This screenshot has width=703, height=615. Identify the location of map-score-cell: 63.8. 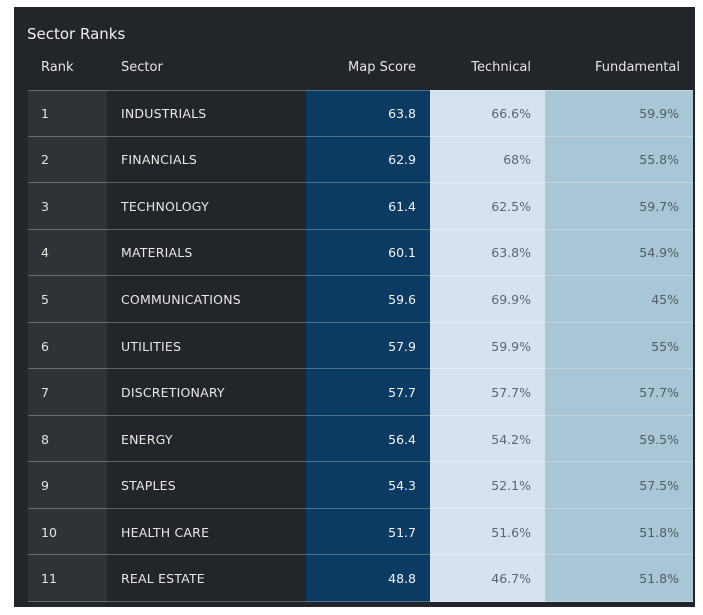
(368, 113).